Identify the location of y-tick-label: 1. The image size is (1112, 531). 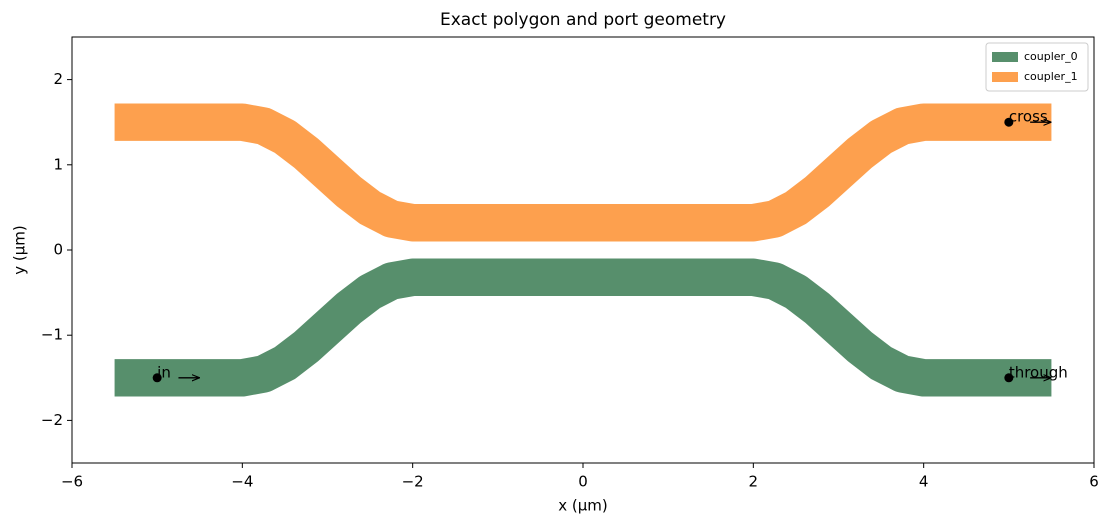
(58, 164).